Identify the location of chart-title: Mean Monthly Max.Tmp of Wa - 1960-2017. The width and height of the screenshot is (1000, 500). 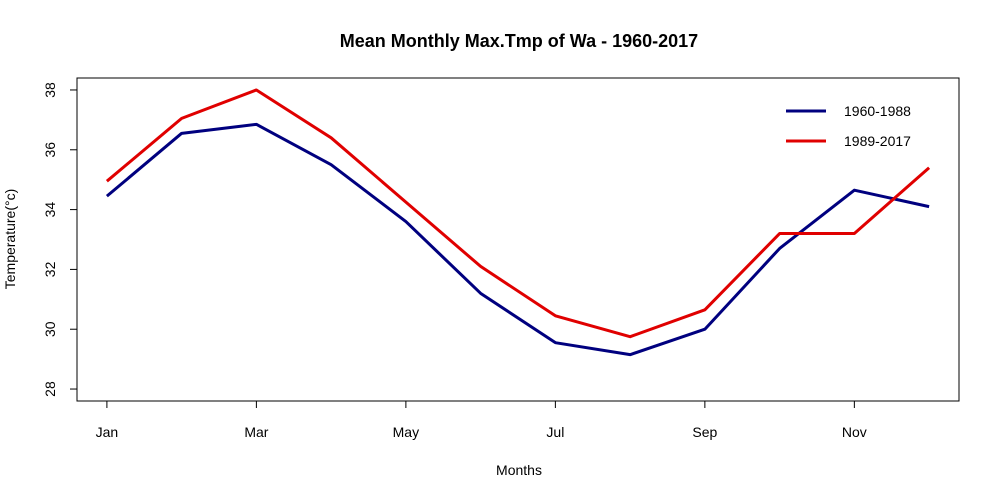
(519, 41).